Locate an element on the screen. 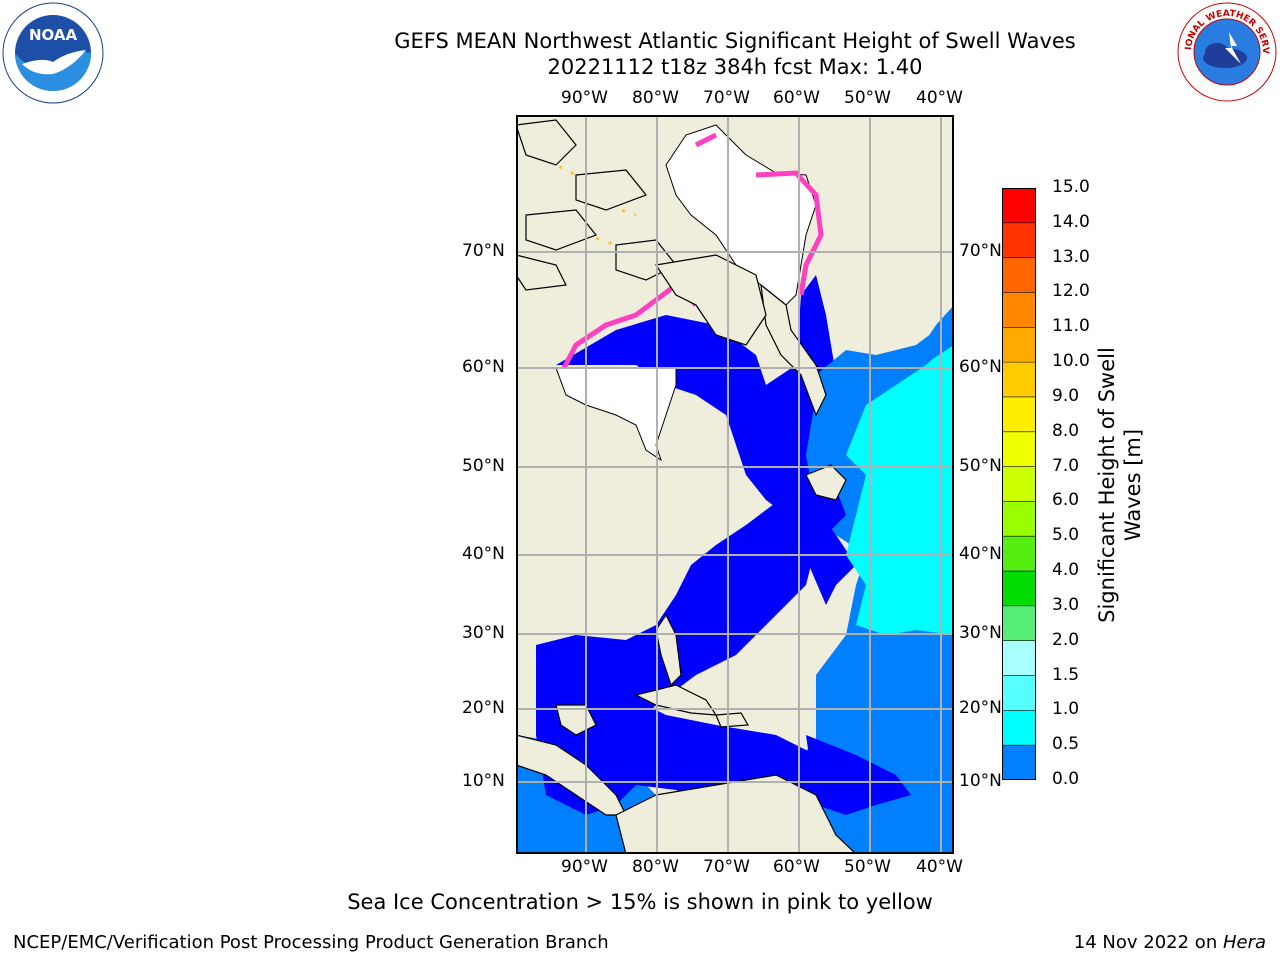 The image size is (1280, 960). ocean-low-gulf is located at coordinates (676, 725).